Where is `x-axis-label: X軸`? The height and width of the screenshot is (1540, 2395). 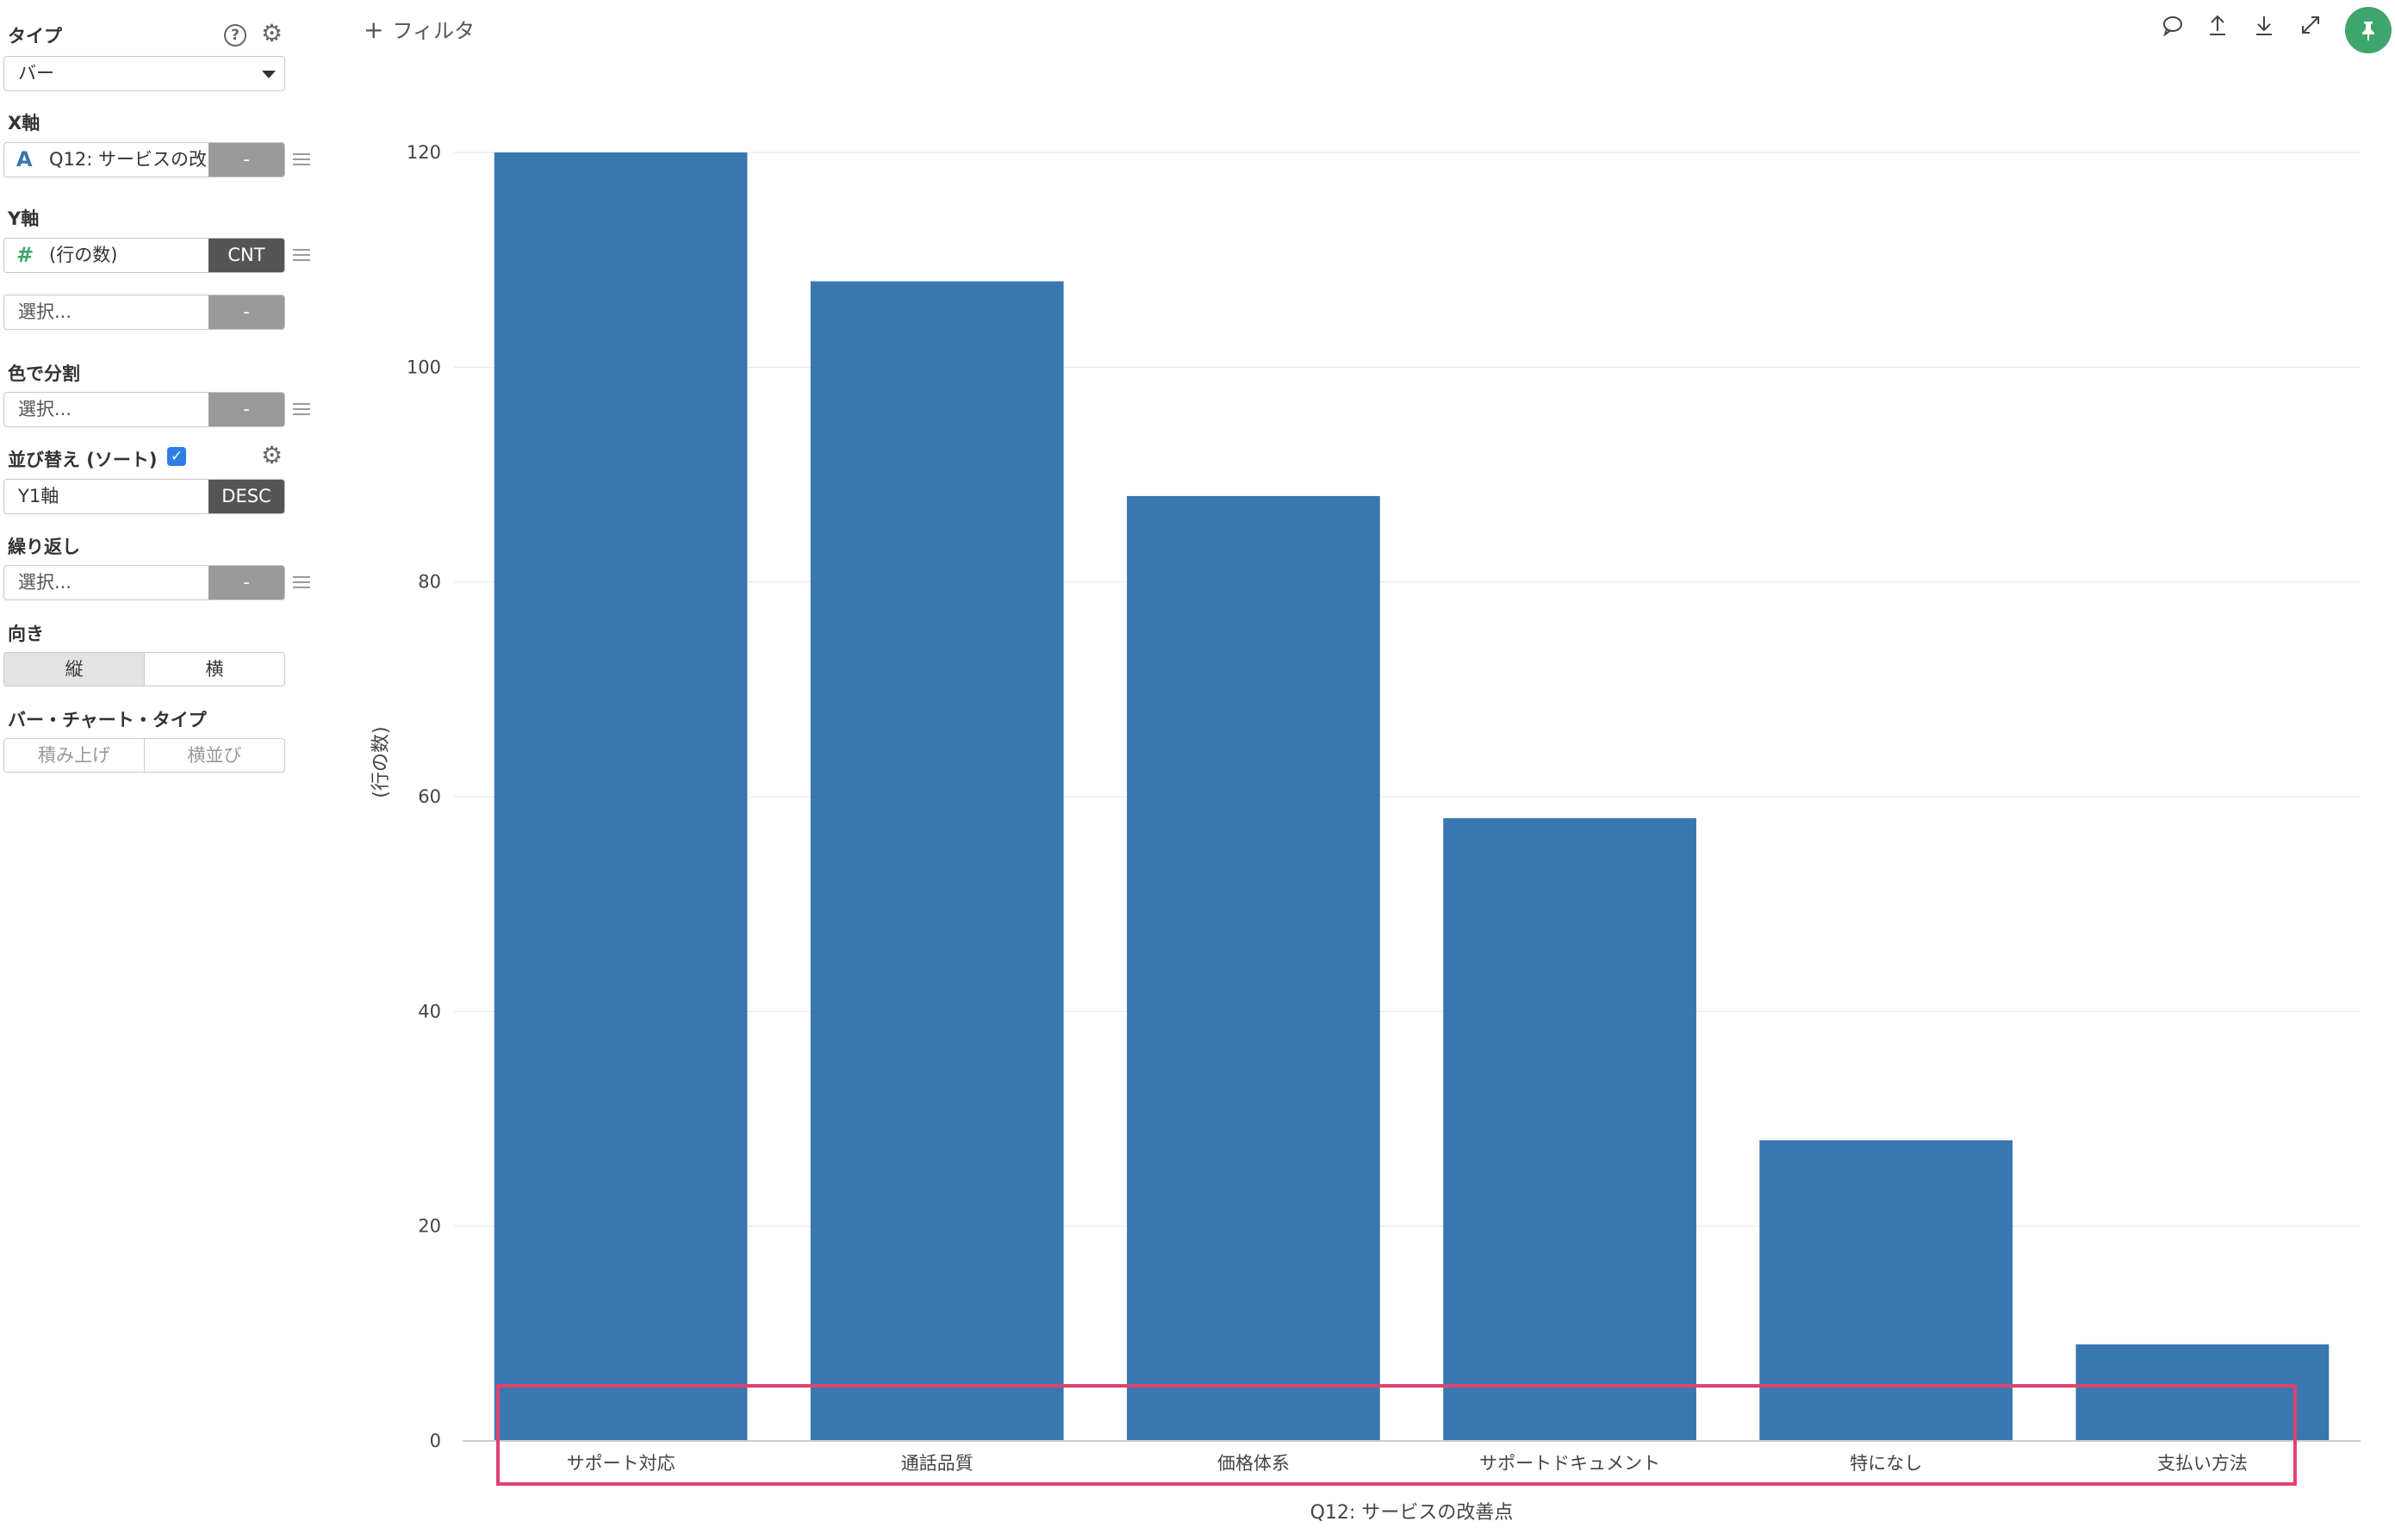 x-axis-label: X軸 is located at coordinates (24, 123).